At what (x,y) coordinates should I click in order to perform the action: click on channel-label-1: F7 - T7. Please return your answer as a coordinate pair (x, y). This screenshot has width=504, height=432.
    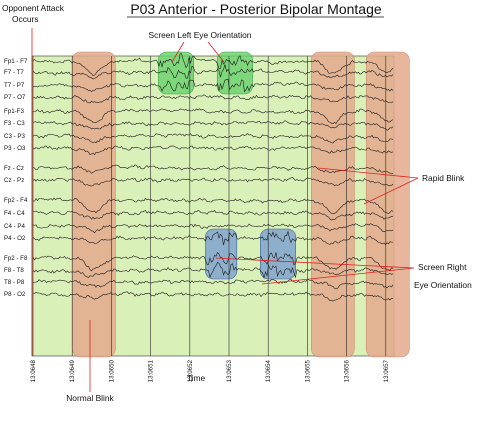
    Looking at the image, I should click on (14, 72).